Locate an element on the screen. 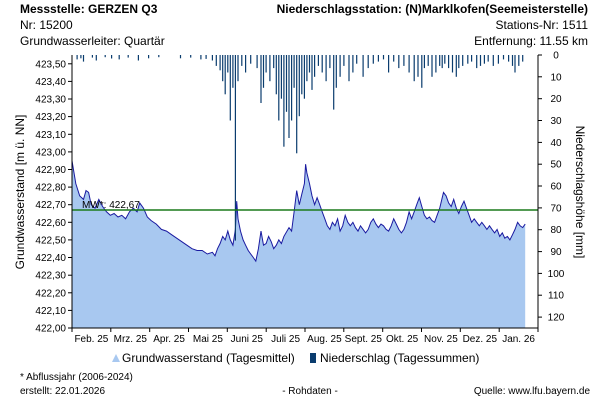 The height and width of the screenshot is (405, 600). station-number-right: Stations-Nr: 1511 is located at coordinates (542, 25).